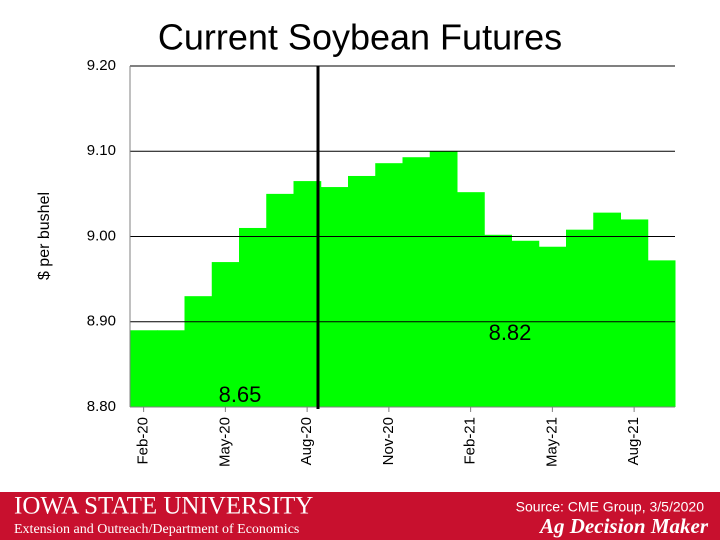 The width and height of the screenshot is (720, 540). I want to click on x-tick-label: Aug-20, so click(306, 441).